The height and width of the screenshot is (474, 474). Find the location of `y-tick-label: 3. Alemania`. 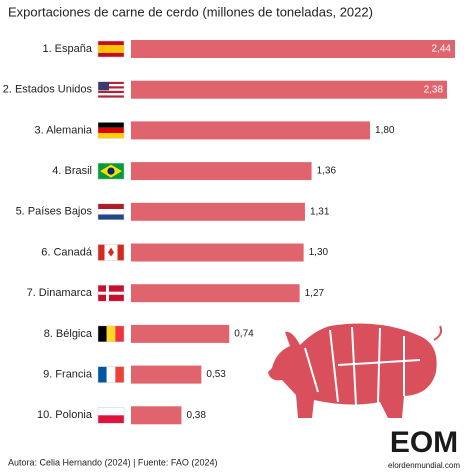

y-tick-label: 3. Alemania is located at coordinates (64, 130).